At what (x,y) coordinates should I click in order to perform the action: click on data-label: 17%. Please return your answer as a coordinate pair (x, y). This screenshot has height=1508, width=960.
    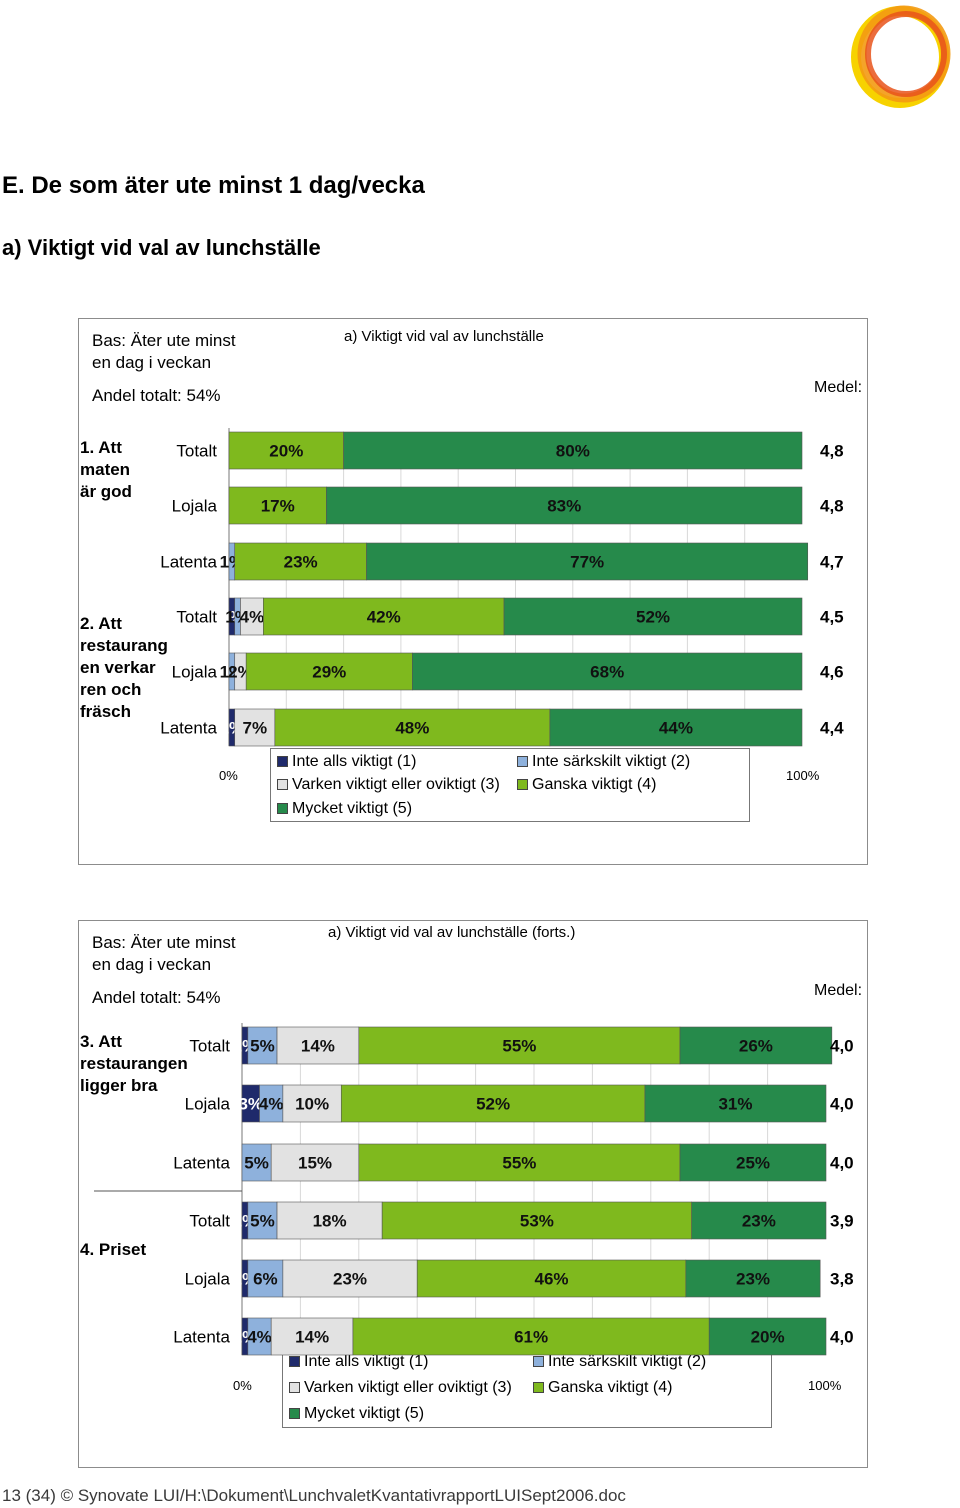
    Looking at the image, I should click on (278, 506).